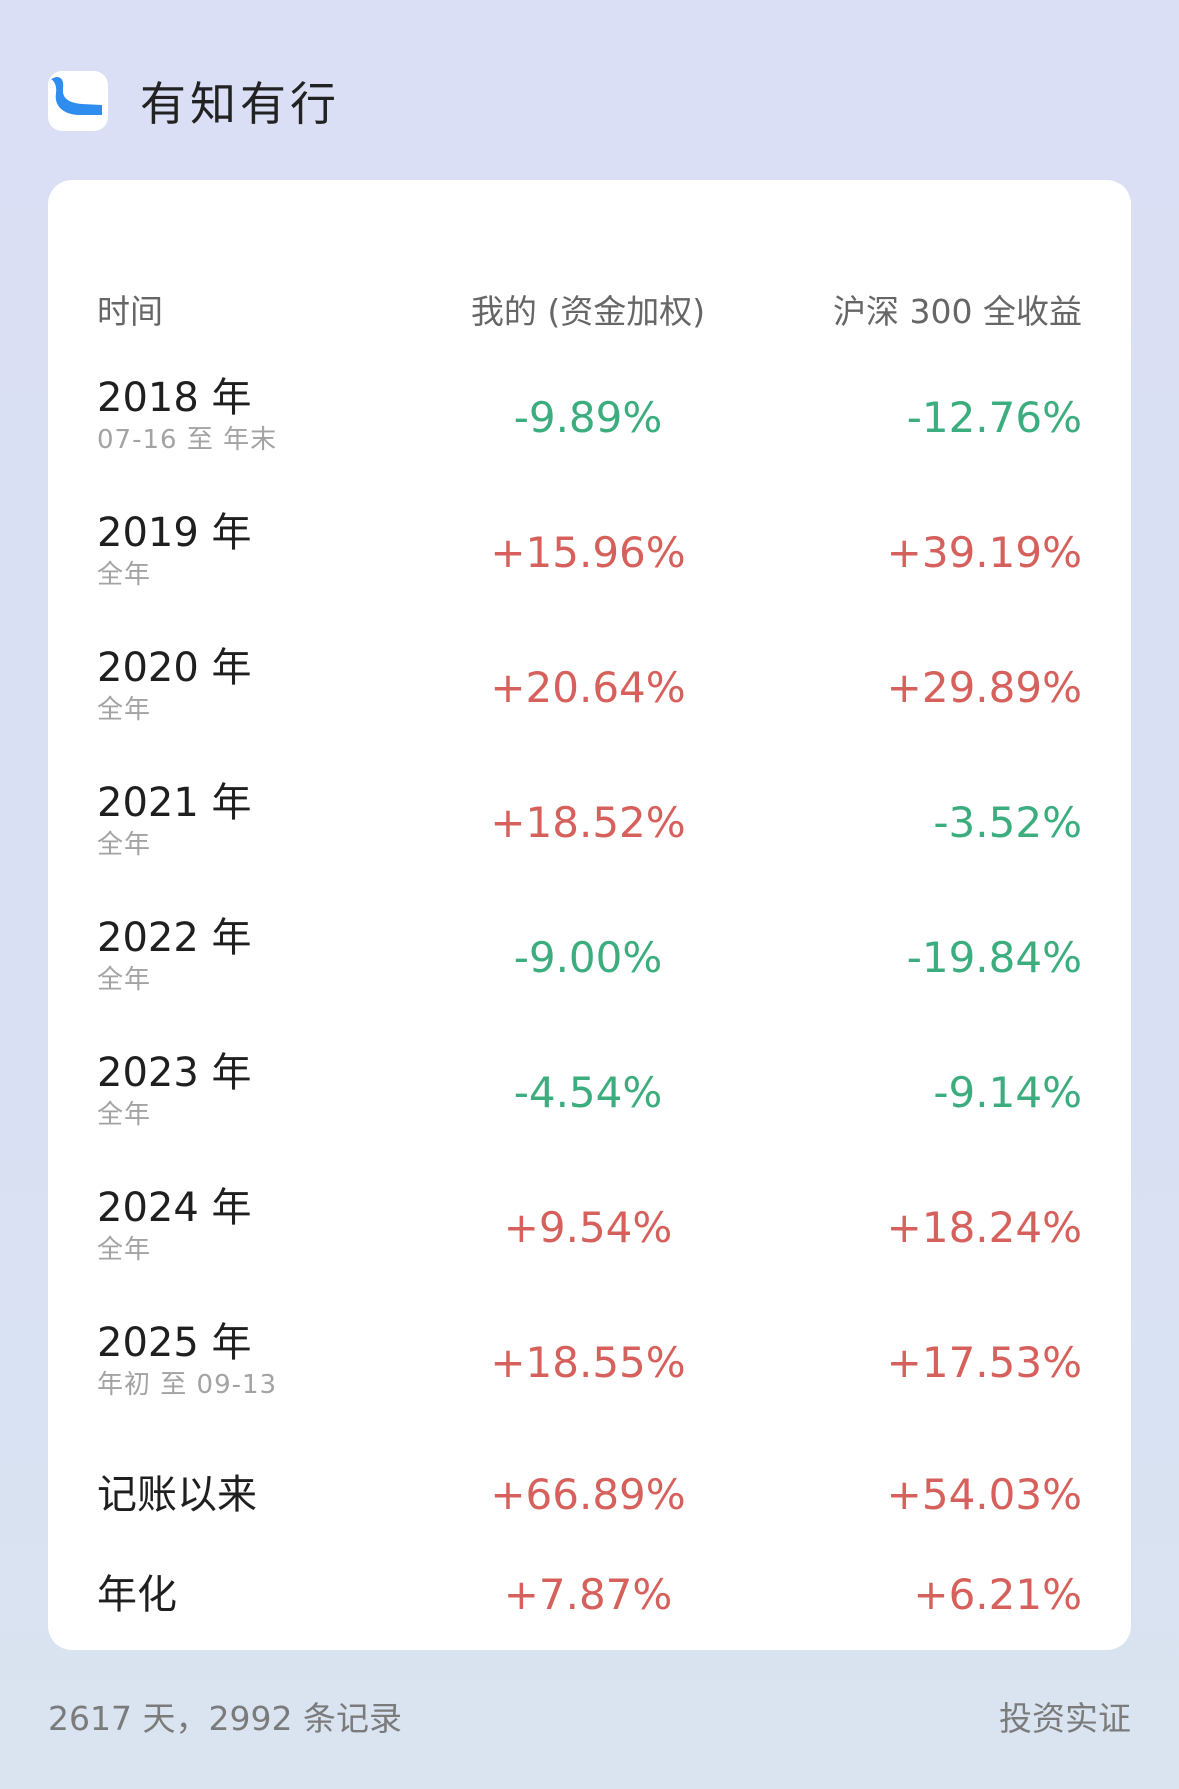  I want to click on app-logo, so click(78, 101).